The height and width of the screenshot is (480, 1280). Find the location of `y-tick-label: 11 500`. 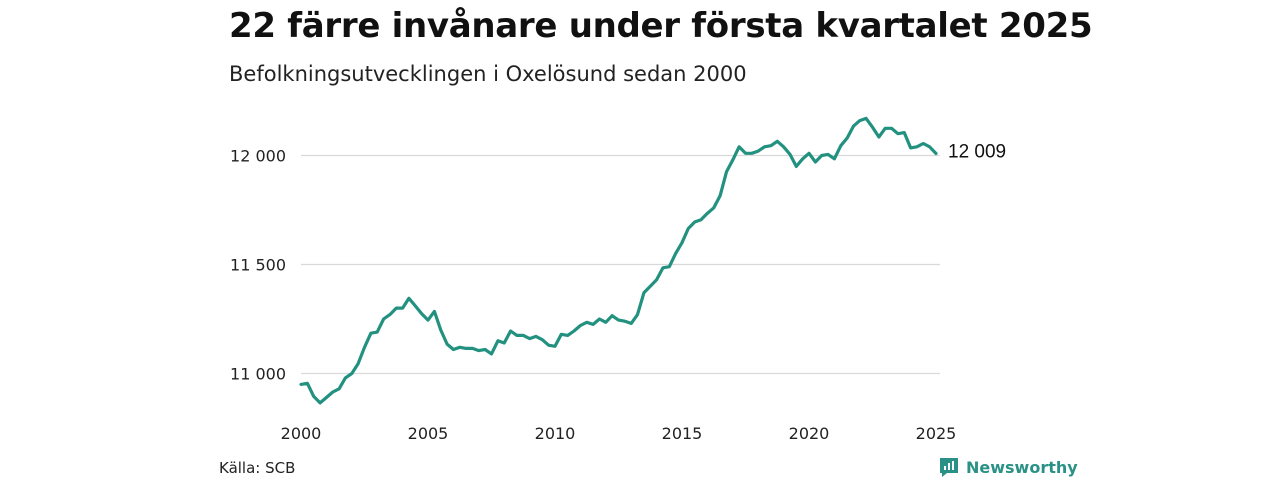

y-tick-label: 11 500 is located at coordinates (258, 265).